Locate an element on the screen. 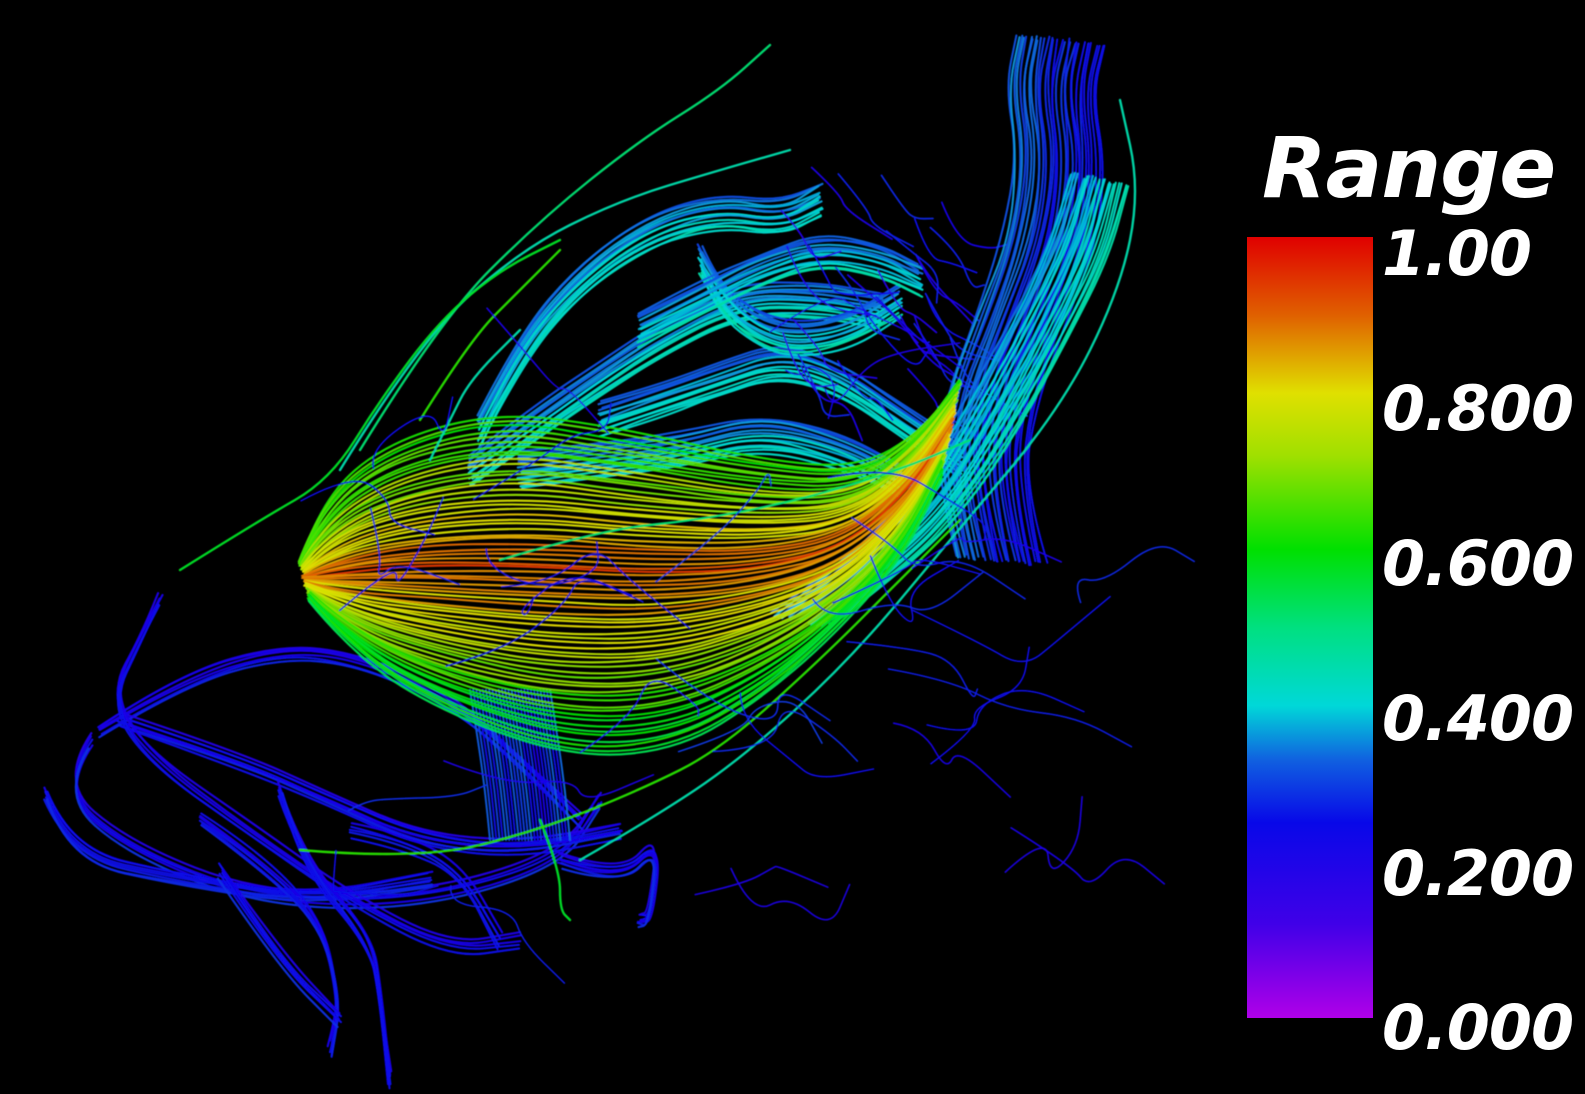  colorbar-gradient is located at coordinates (1310, 627).